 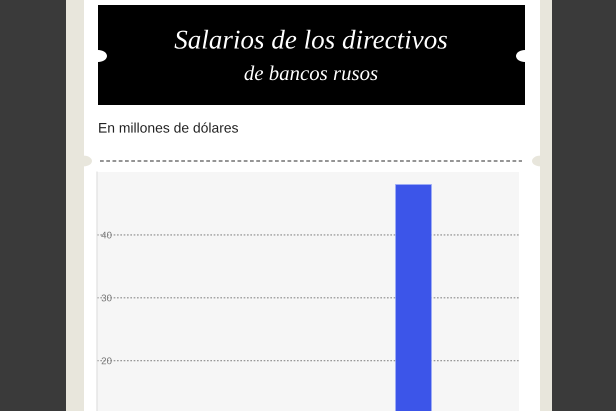 I want to click on chart-subtitle: de bancos rusos, so click(x=311, y=73).